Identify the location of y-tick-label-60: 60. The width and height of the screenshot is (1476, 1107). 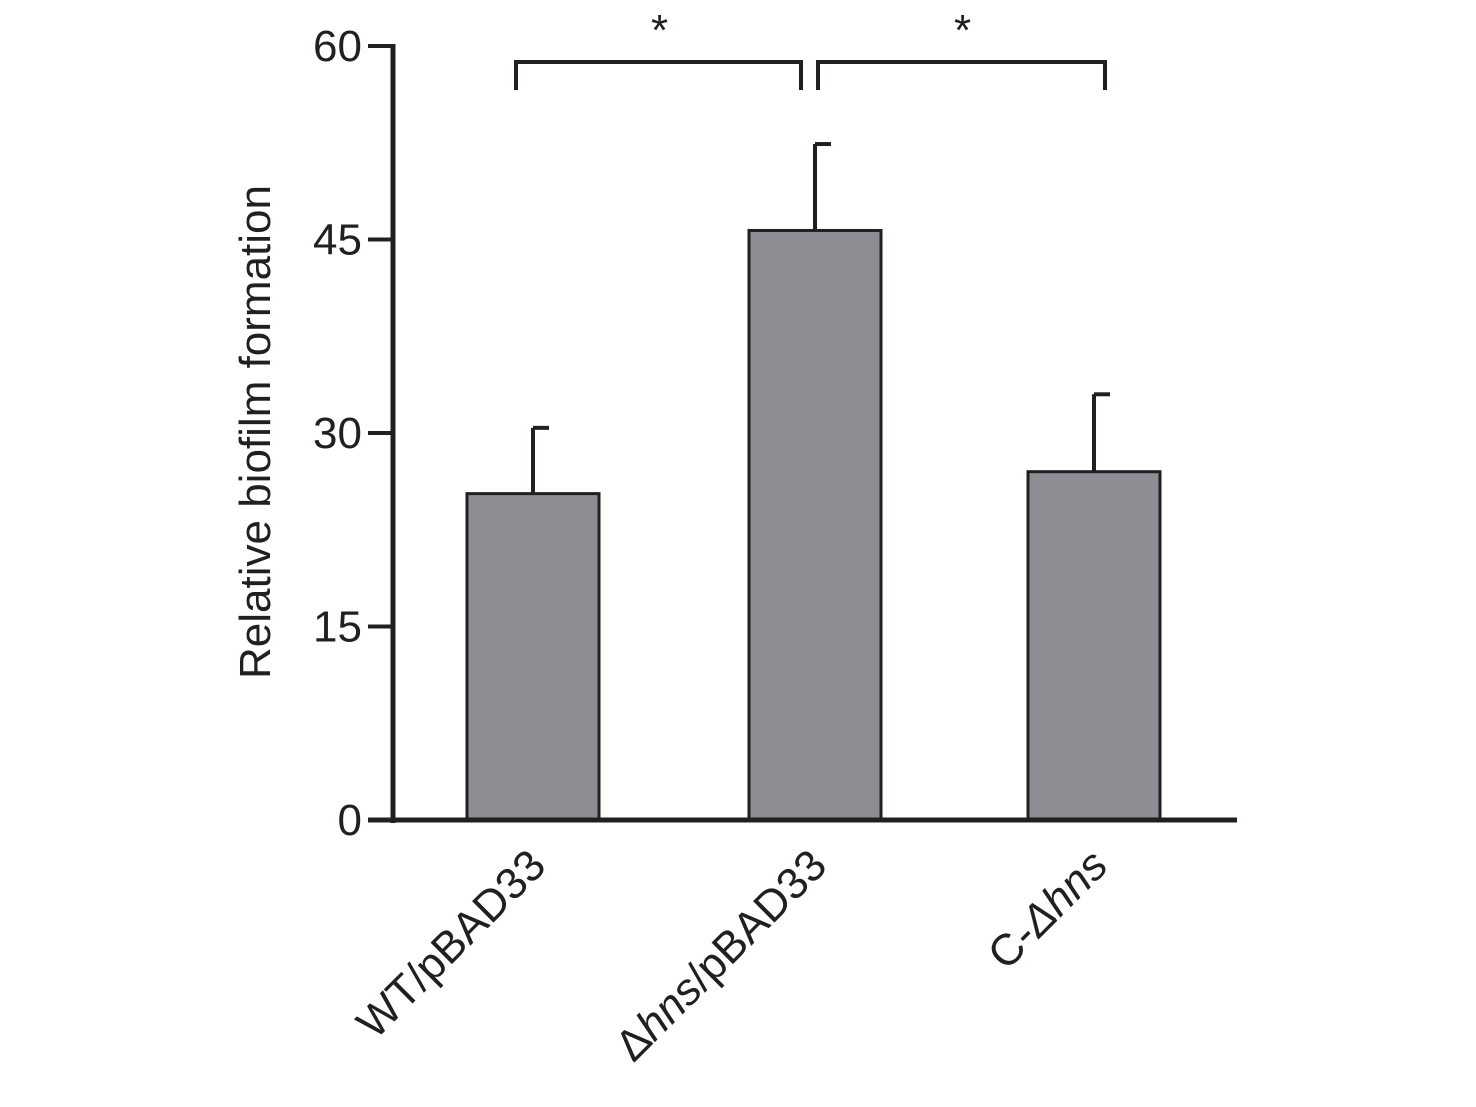
(337, 46).